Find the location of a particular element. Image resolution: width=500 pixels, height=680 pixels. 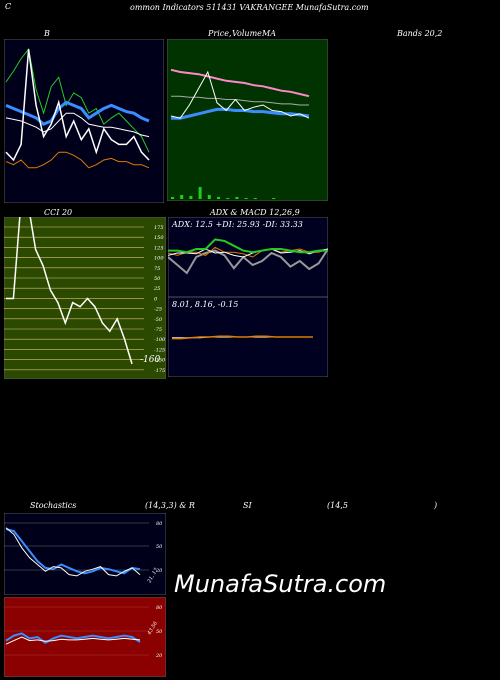

cci-bg is located at coordinates (85, 298).